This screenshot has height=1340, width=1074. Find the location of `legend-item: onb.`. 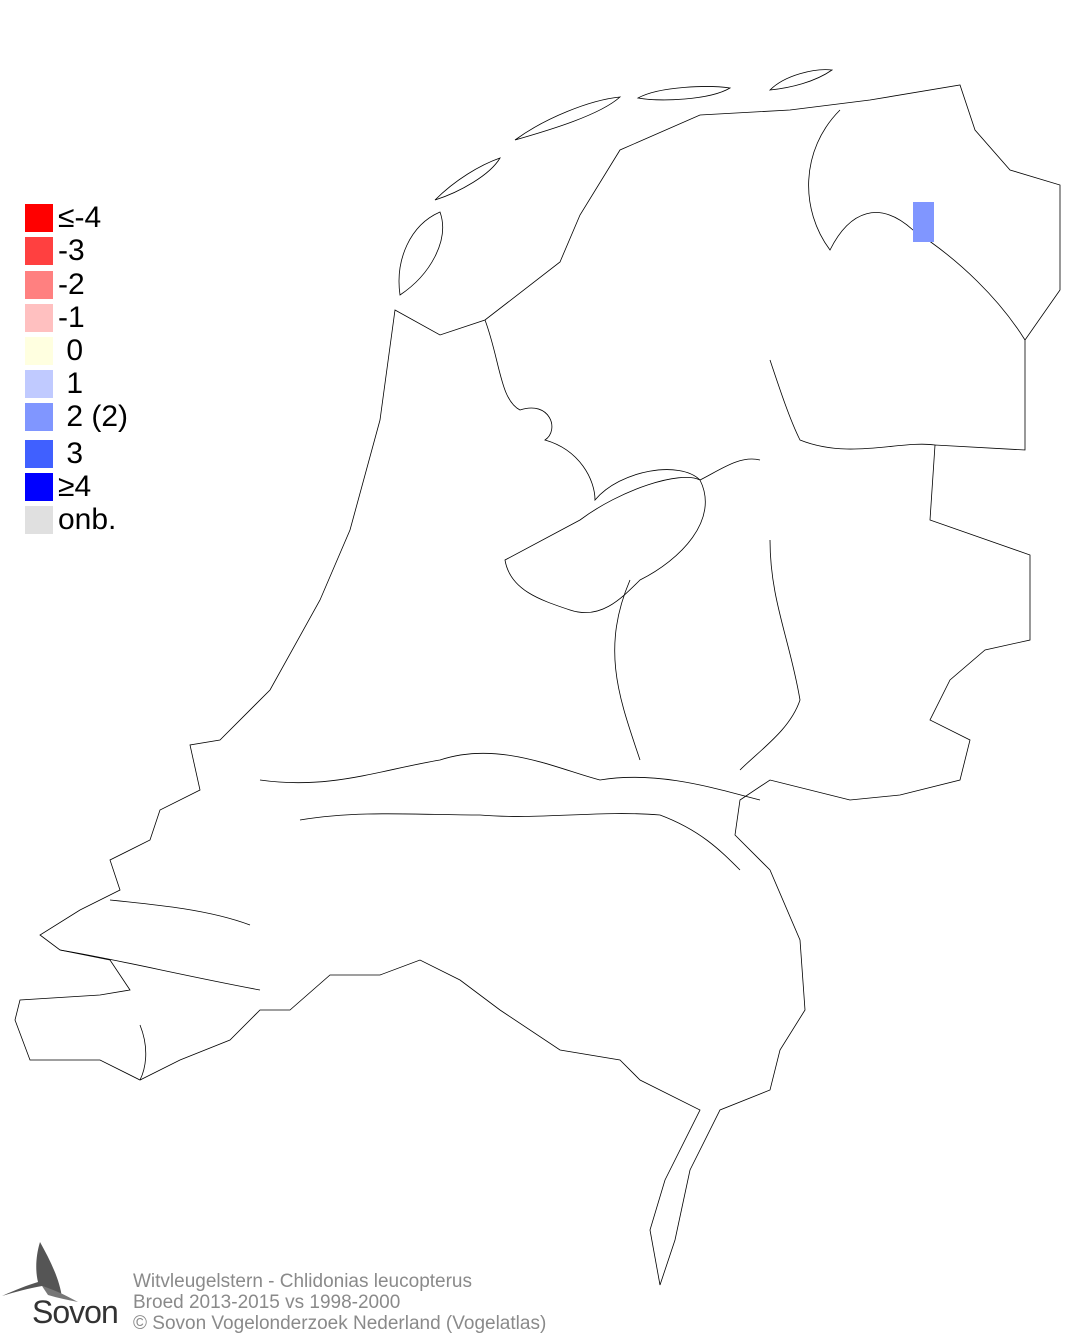

legend-item: onb. is located at coordinates (71, 519).